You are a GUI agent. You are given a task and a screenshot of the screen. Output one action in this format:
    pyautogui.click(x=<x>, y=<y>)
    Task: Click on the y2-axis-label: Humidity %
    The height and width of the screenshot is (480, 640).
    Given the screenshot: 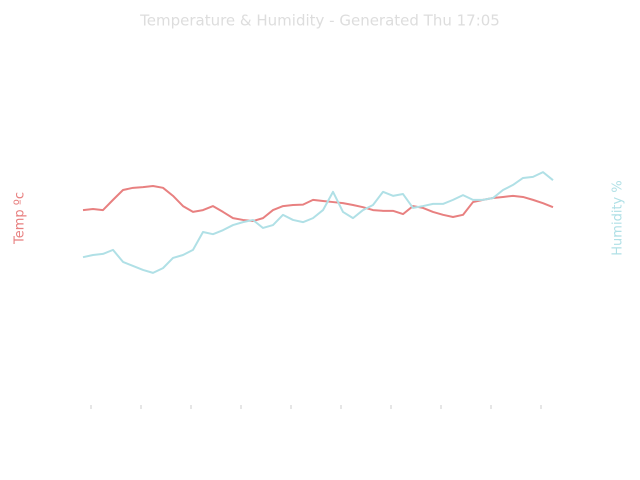 What is the action you would take?
    pyautogui.click(x=618, y=217)
    